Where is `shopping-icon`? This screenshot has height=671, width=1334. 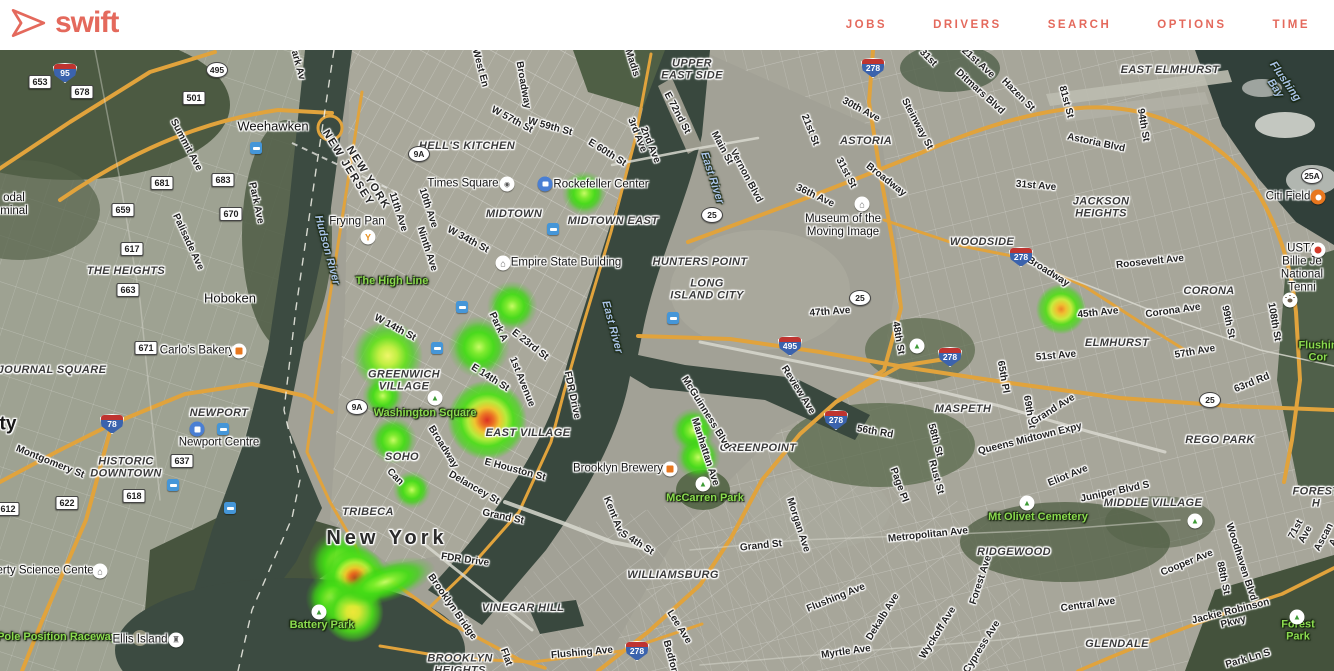 shopping-icon is located at coordinates (197, 429).